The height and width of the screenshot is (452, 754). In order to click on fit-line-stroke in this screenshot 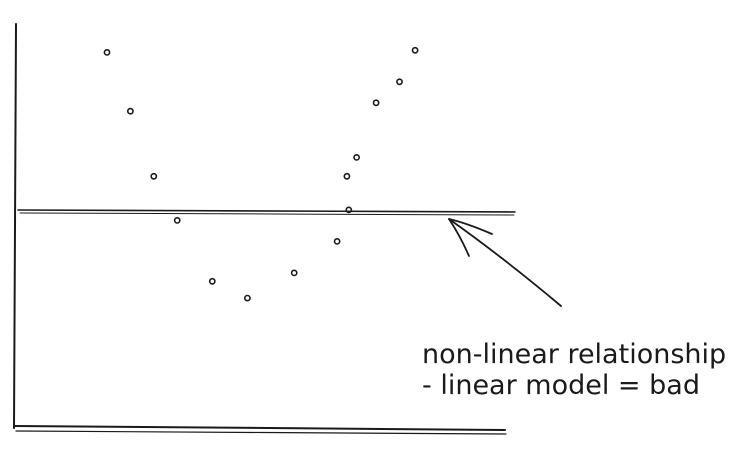, I will do `click(266, 211)`.